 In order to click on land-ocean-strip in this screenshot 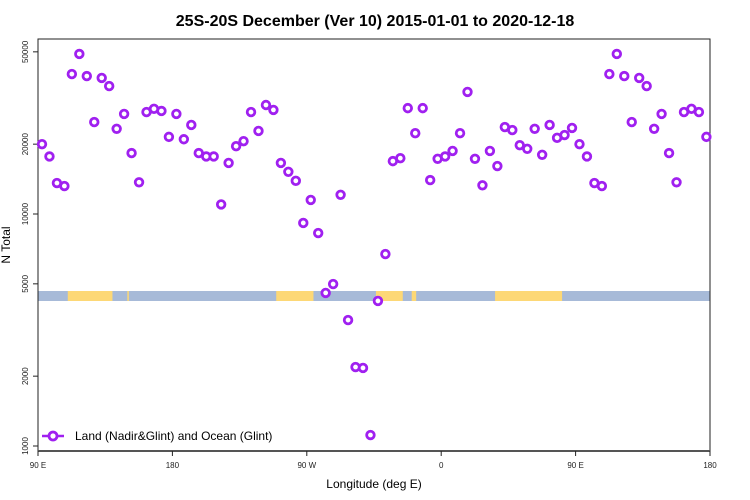, I will do `click(374, 296)`.